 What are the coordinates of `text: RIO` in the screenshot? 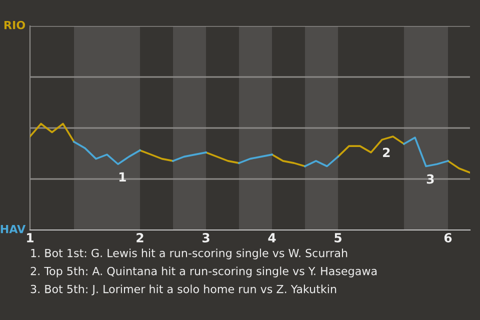 It's located at (15, 25).